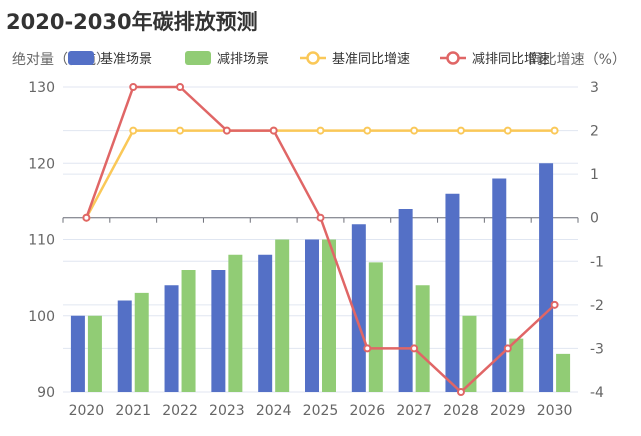 This screenshot has height=436, width=641. I want to click on legend-item-基准同比增速: 基准同比增速, so click(355, 59).